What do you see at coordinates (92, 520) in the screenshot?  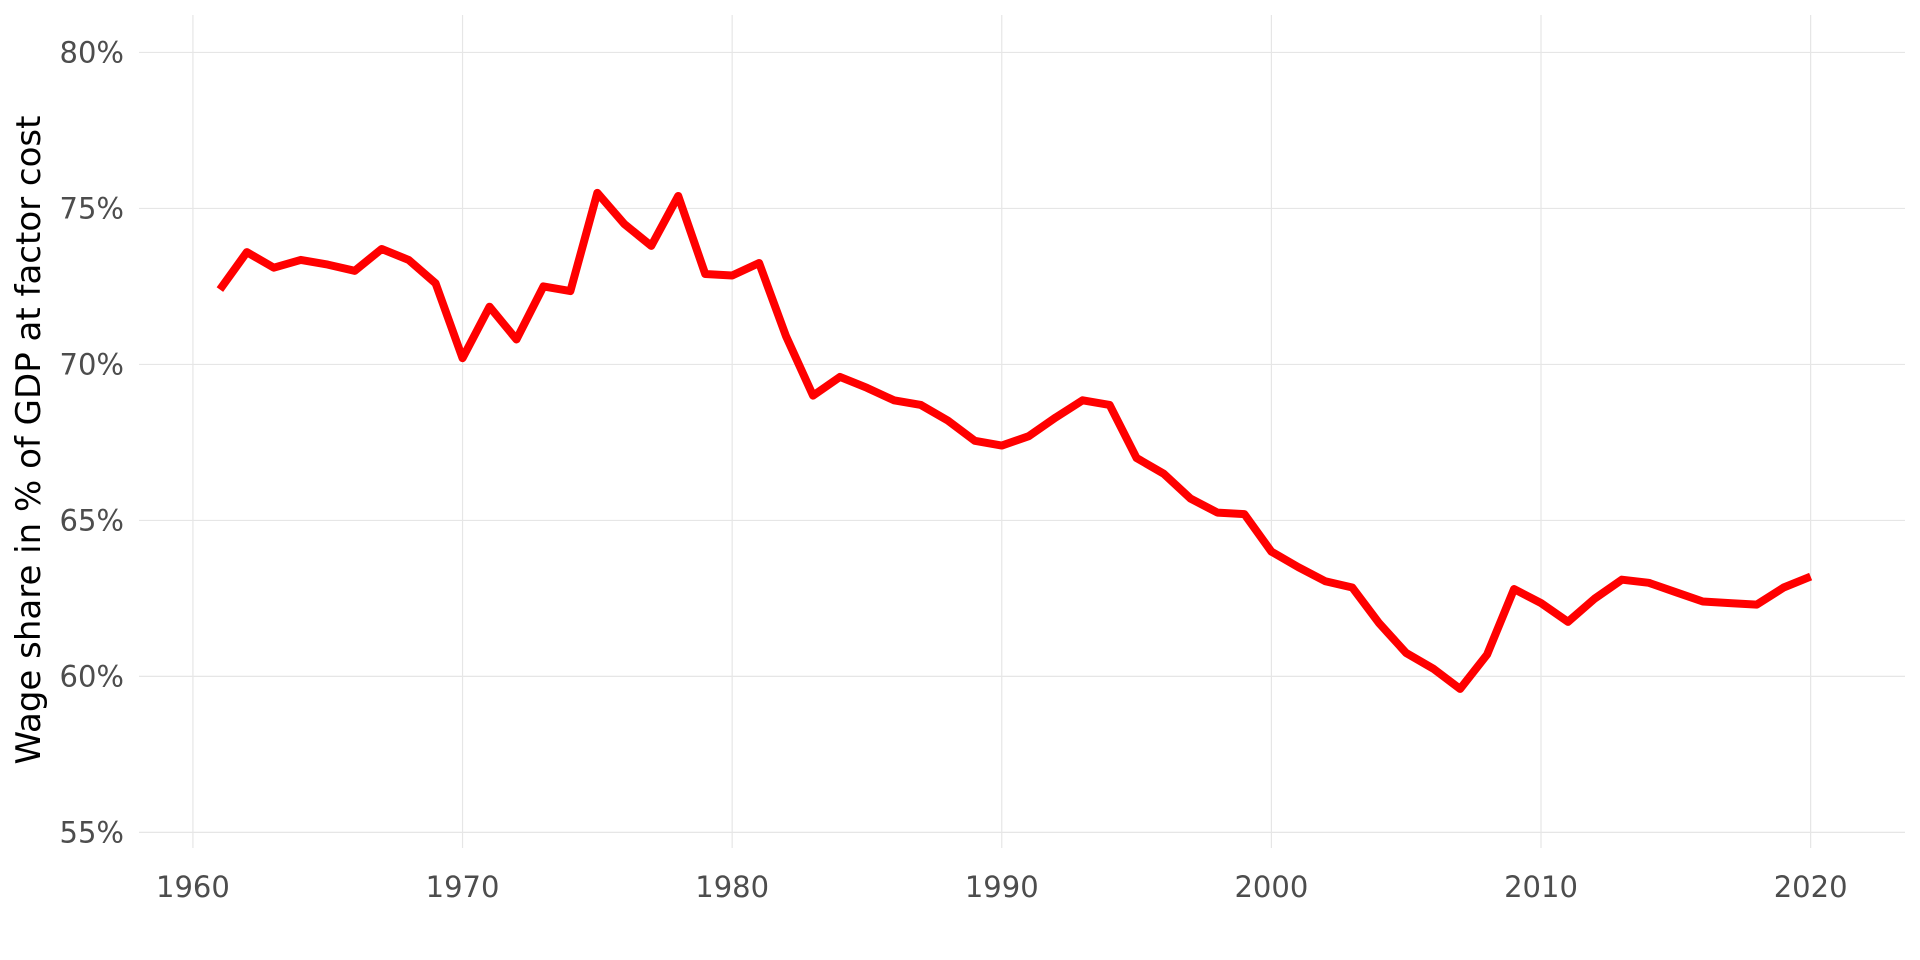 I see `y-tick-label-65: 65%` at bounding box center [92, 520].